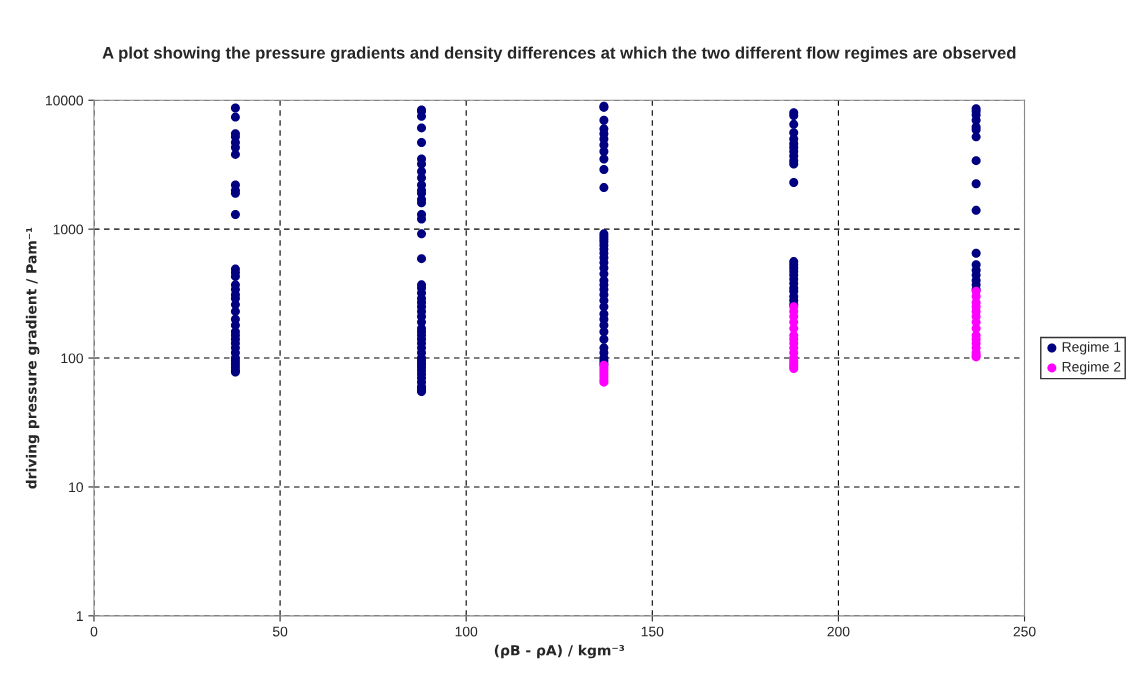 The height and width of the screenshot is (682, 1146). Describe the element at coordinates (1091, 348) in the screenshot. I see `legend-label: Regime 1` at that location.